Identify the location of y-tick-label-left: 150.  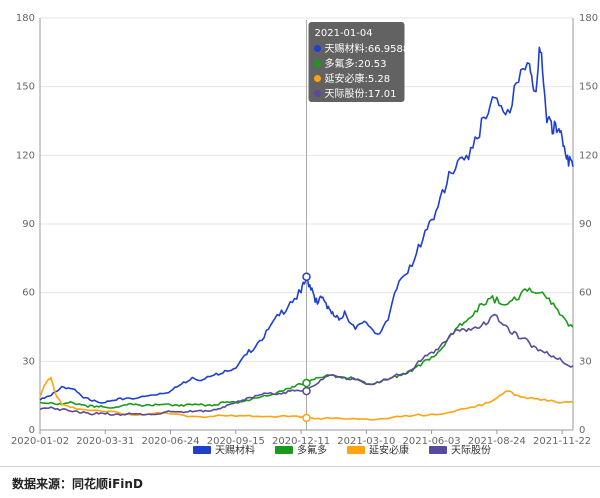
(25, 87).